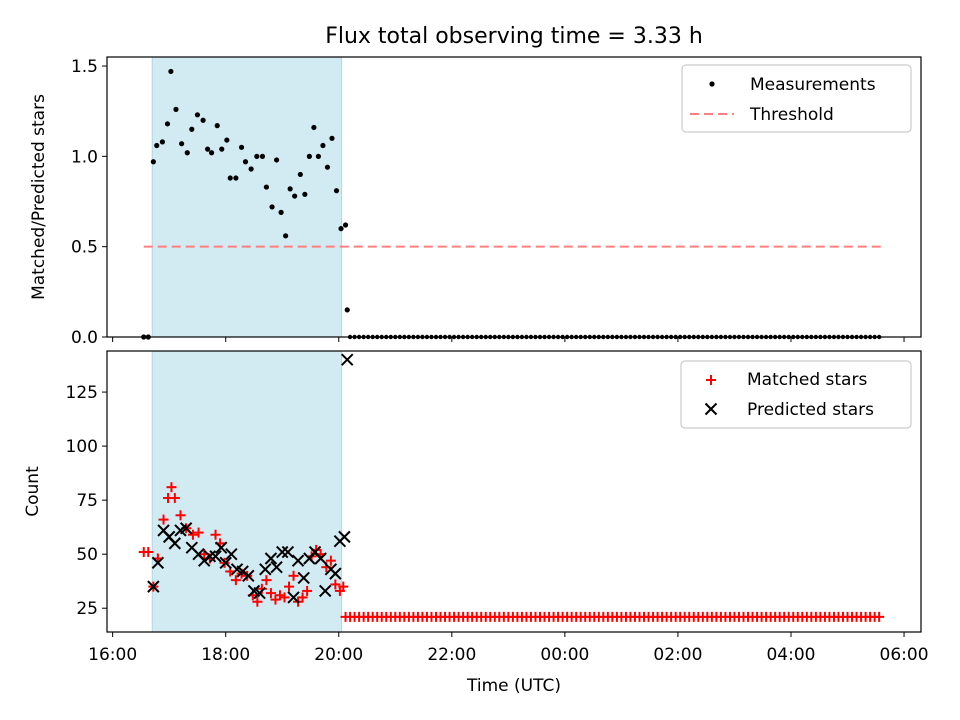 The width and height of the screenshot is (960, 720). Describe the element at coordinates (564, 655) in the screenshot. I see `x-tick-label: 00:00` at that location.